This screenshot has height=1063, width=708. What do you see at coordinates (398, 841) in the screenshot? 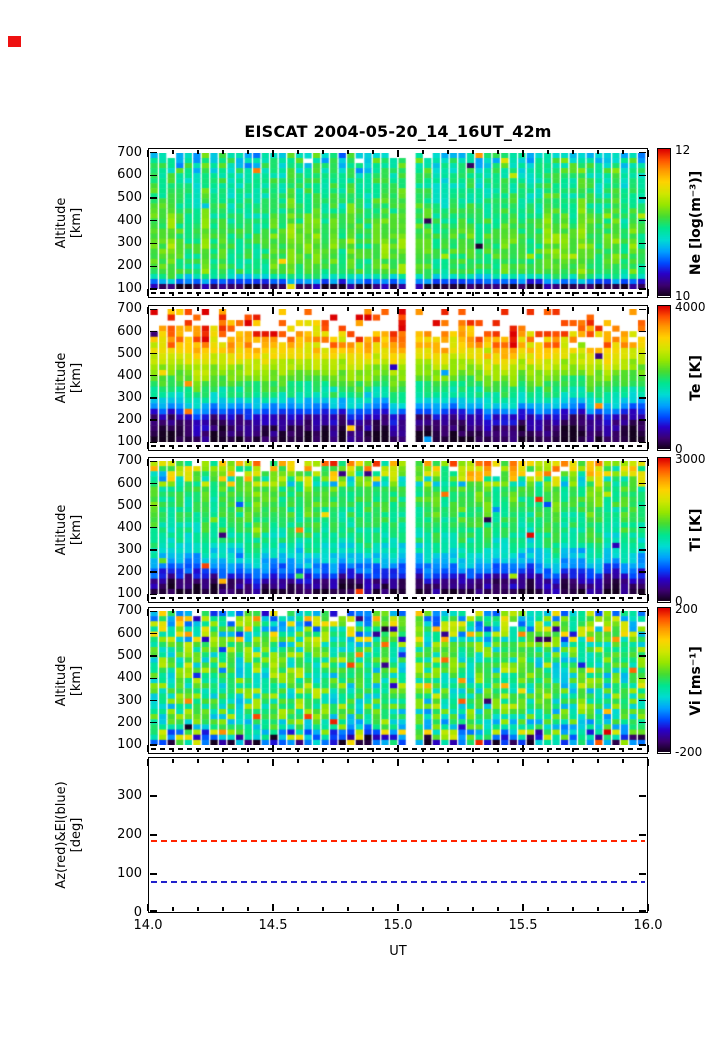
I see `azimuth-line` at bounding box center [398, 841].